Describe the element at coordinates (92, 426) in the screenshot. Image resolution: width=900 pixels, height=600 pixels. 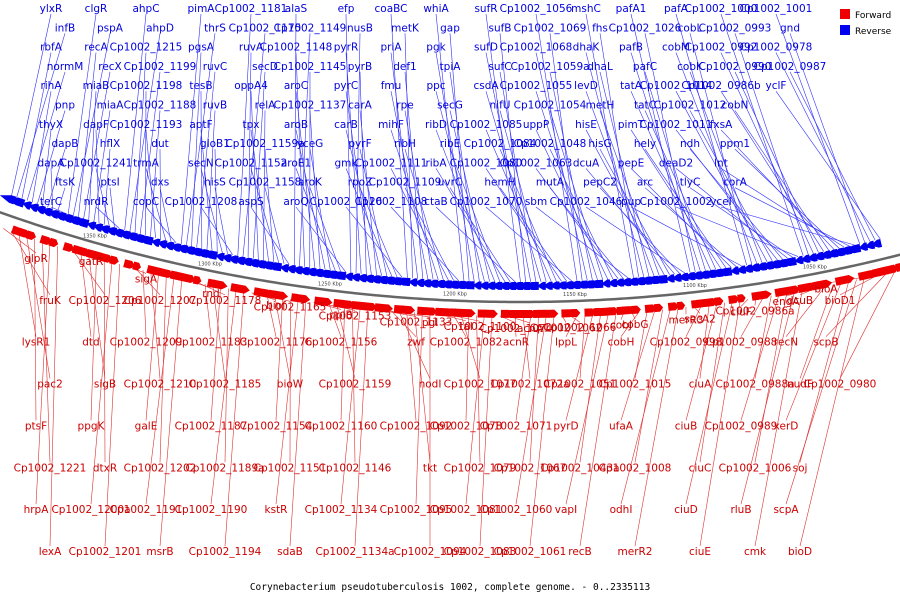
I see `gene-label-ppgk: ppgK` at that location.